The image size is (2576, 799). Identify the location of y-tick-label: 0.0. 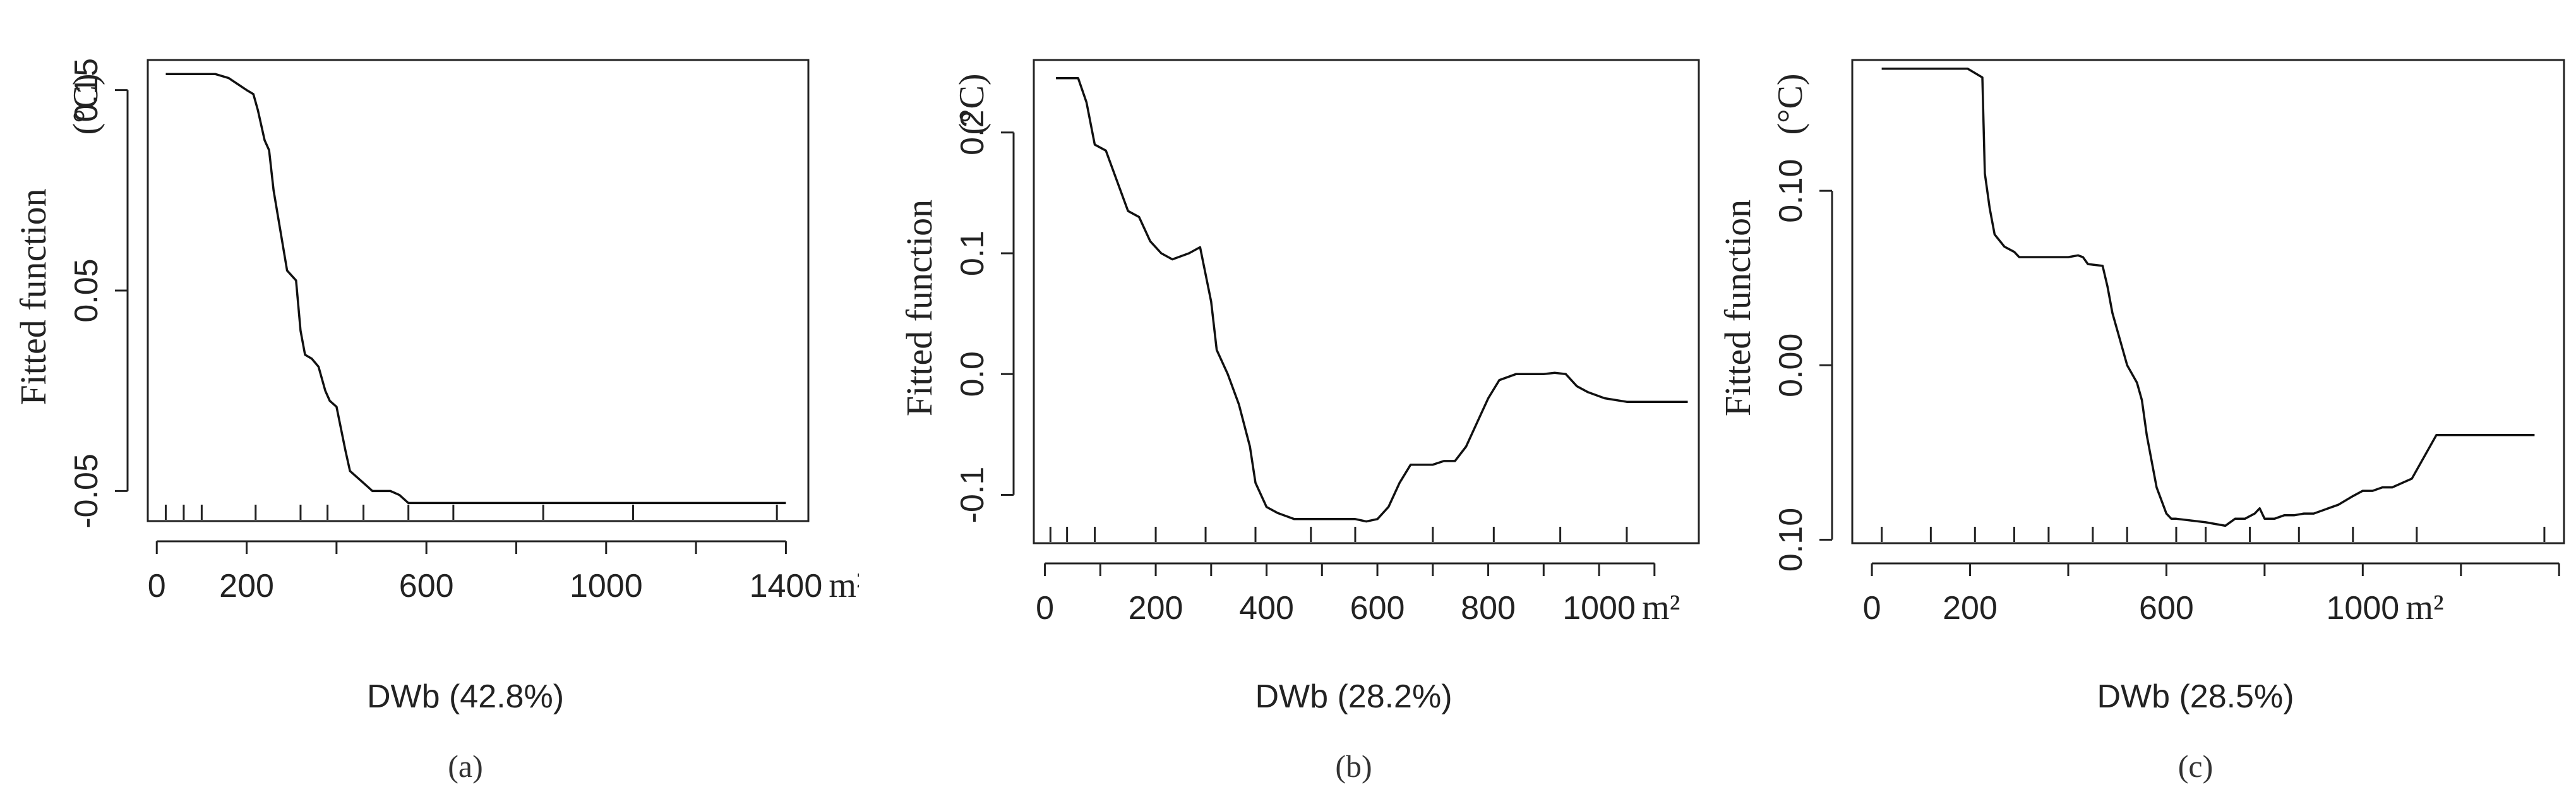
(972, 374).